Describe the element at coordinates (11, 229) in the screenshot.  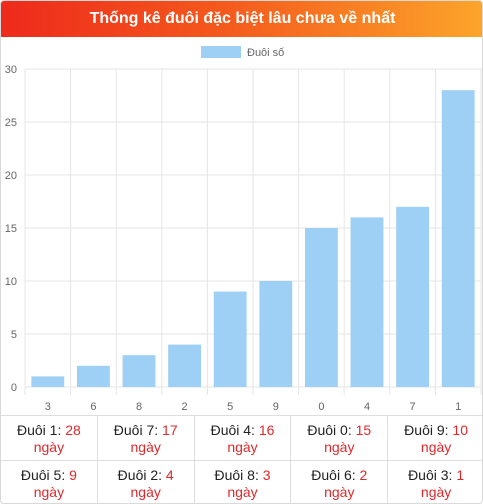
I see `y-tick-label: 15` at that location.